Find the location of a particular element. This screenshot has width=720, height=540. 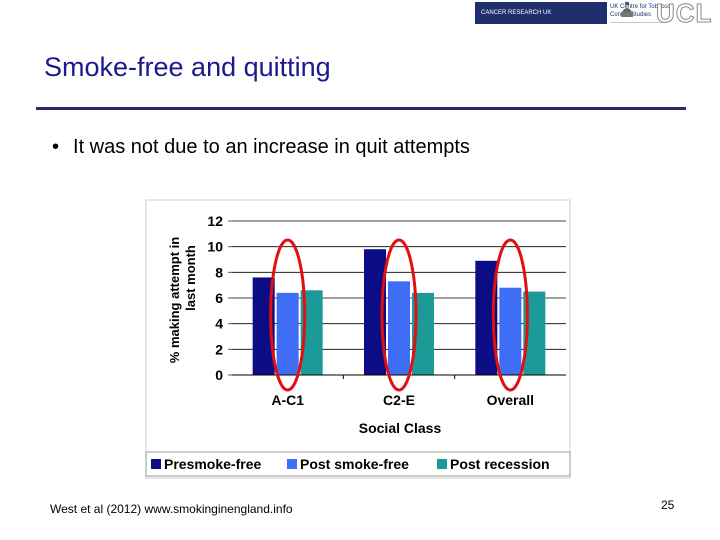

ucl-dome-icon is located at coordinates (627, 9).